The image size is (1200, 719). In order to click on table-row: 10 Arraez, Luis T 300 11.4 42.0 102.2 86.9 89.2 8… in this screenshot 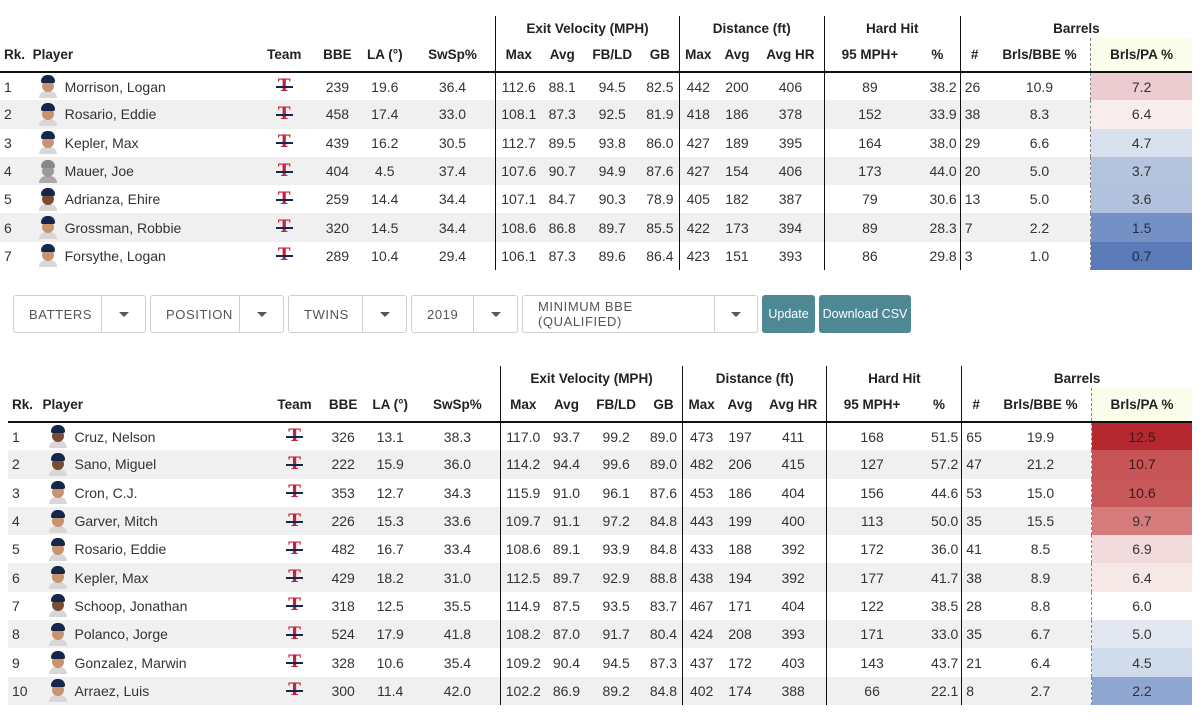, I will do `click(600, 690)`.